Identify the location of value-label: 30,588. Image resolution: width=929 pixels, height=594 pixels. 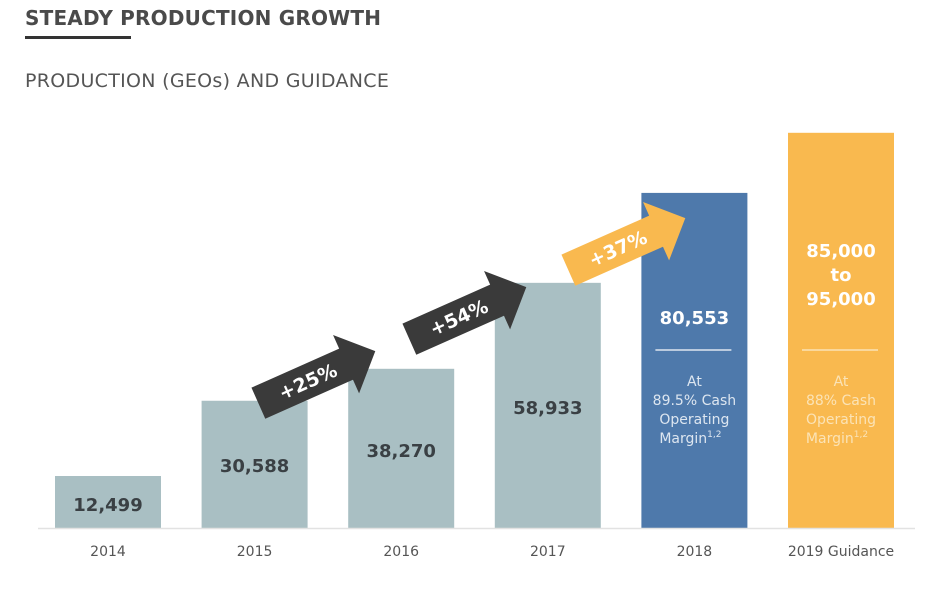
(254, 466).